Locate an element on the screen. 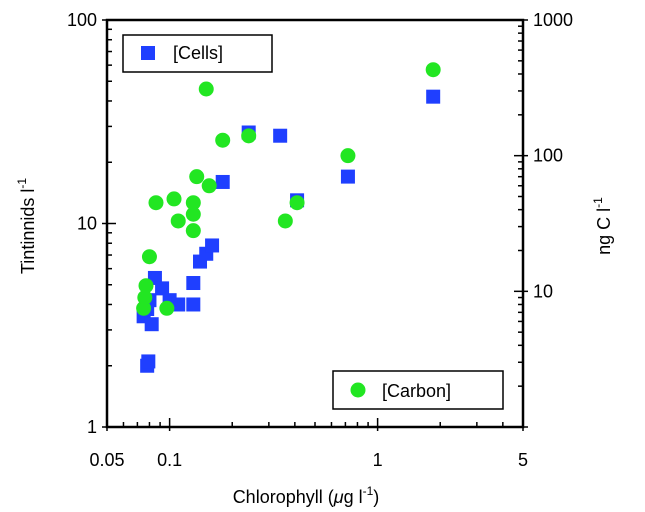 The height and width of the screenshot is (512, 645). legend-carbon-marker is located at coordinates (358, 390).